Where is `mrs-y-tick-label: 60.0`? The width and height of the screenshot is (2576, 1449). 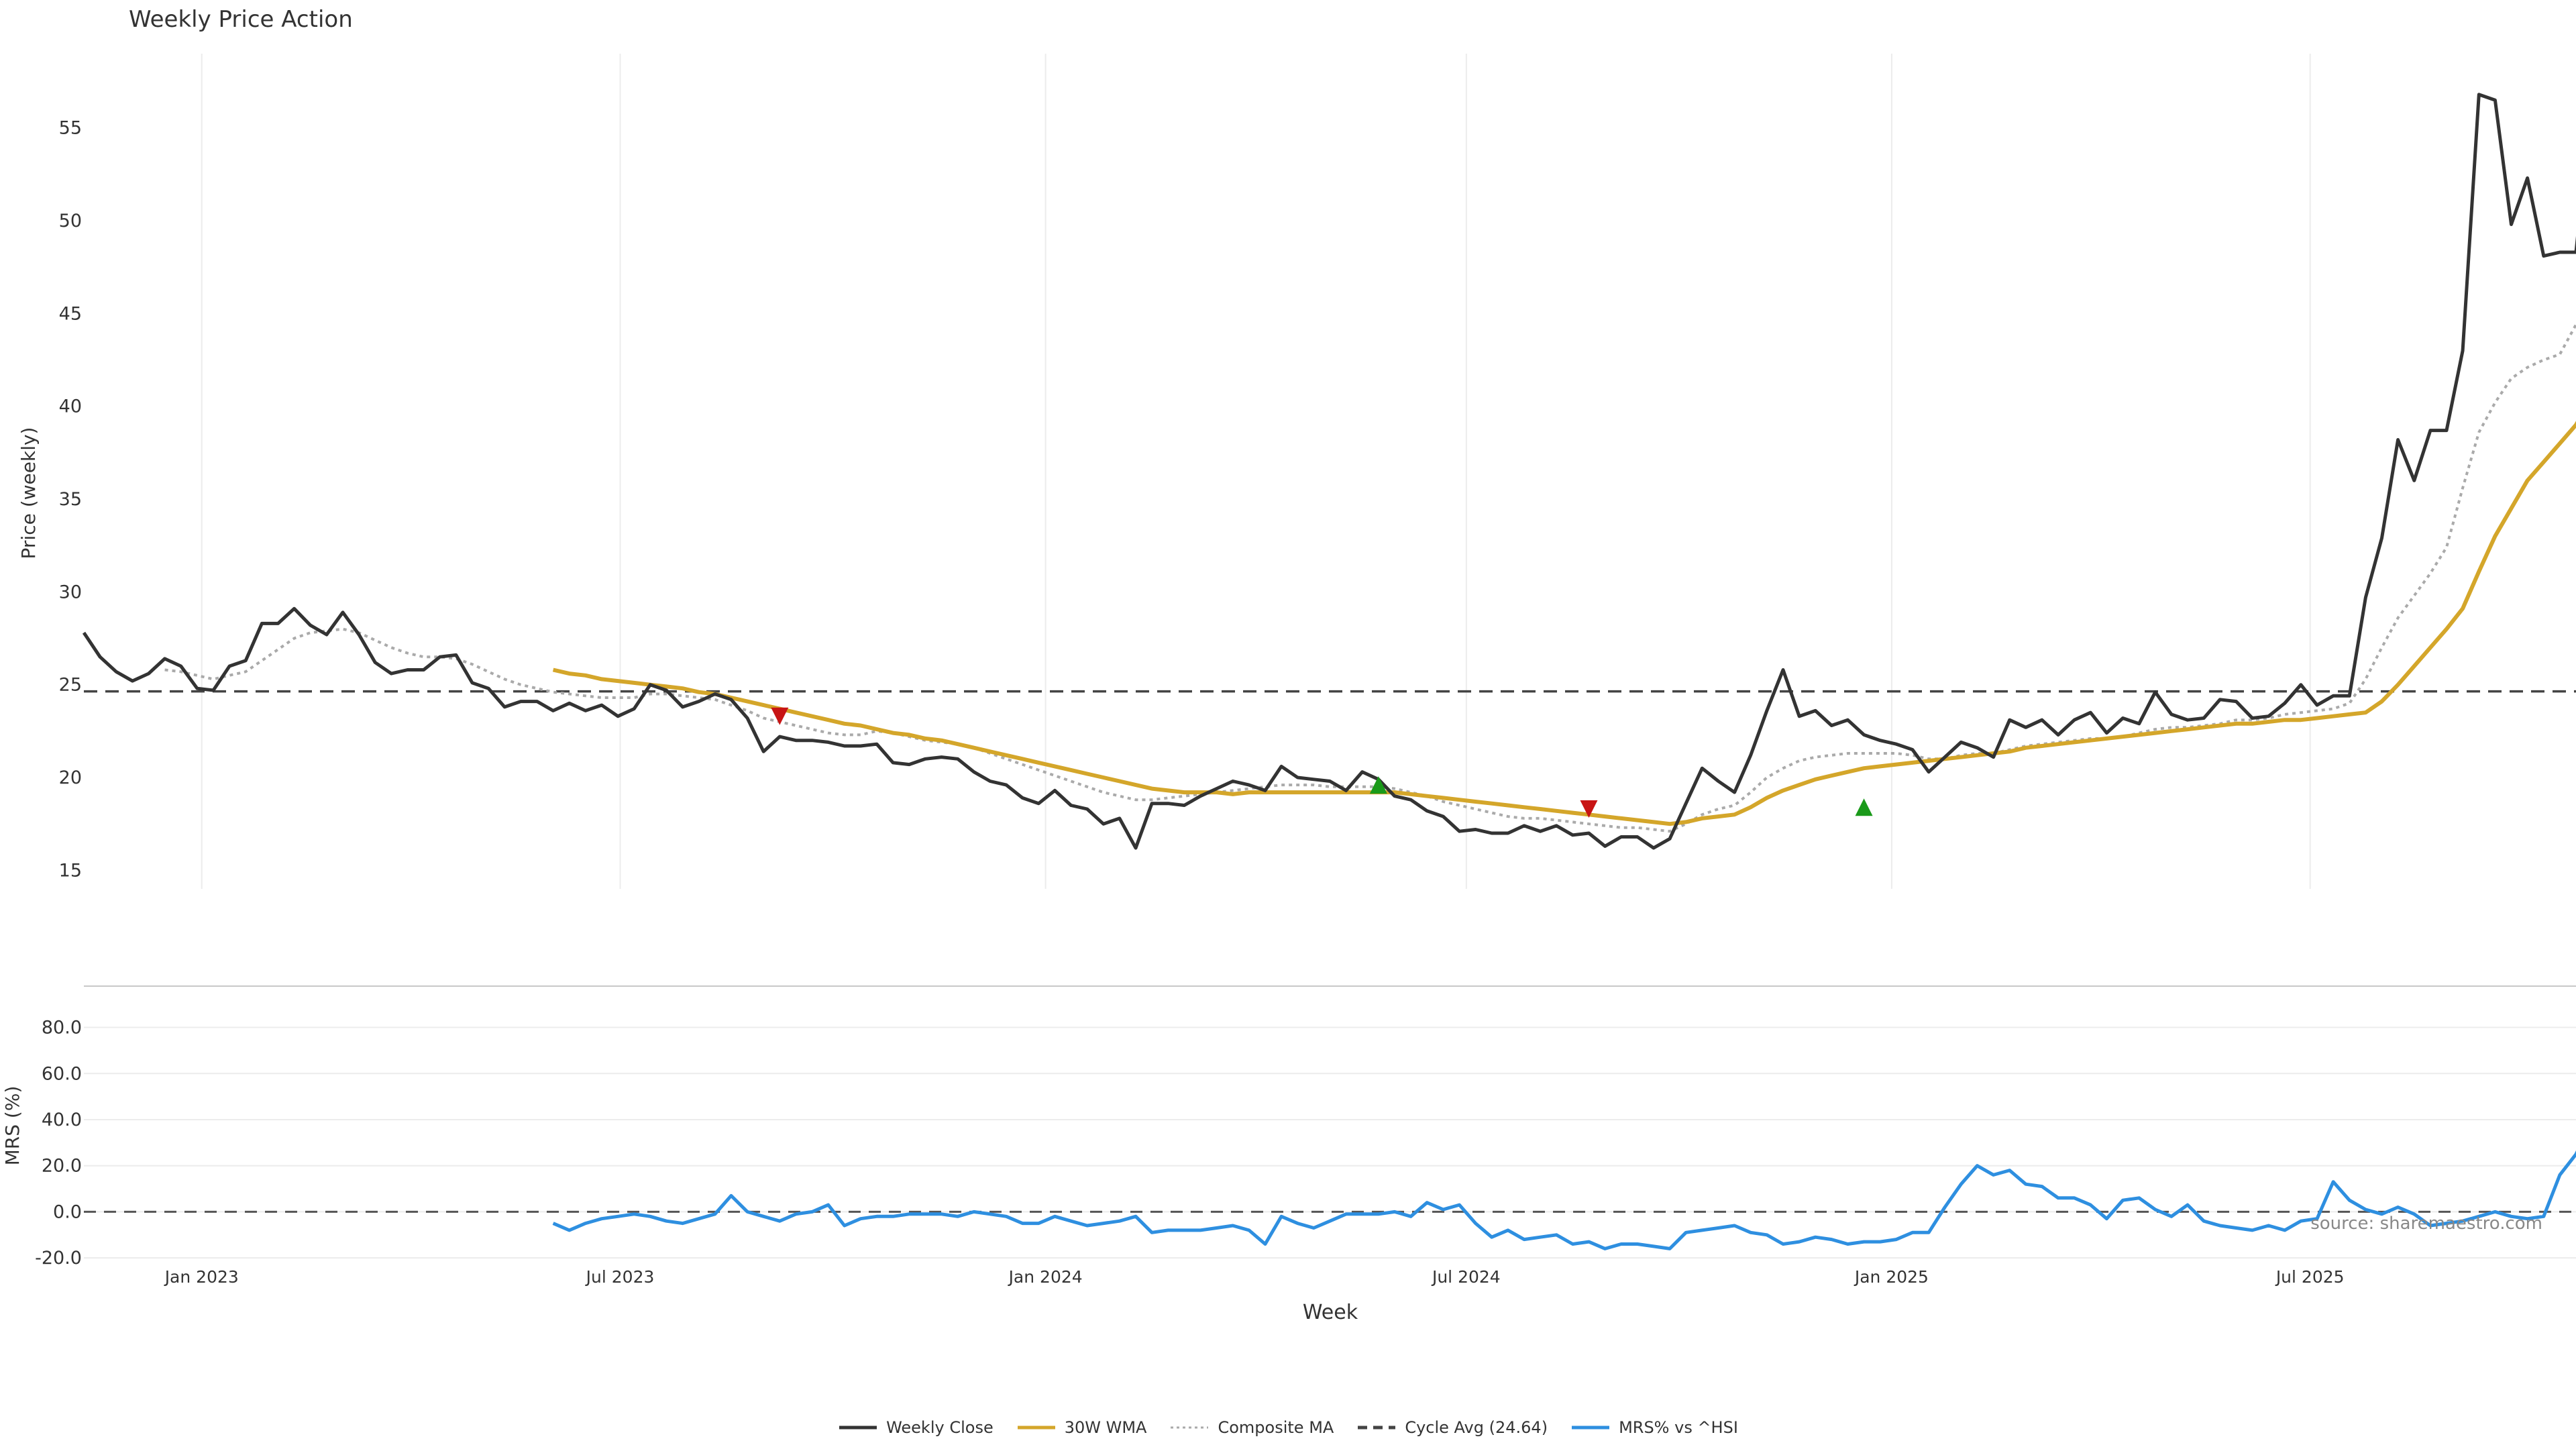
mrs-y-tick-label: 60.0 is located at coordinates (62, 1073).